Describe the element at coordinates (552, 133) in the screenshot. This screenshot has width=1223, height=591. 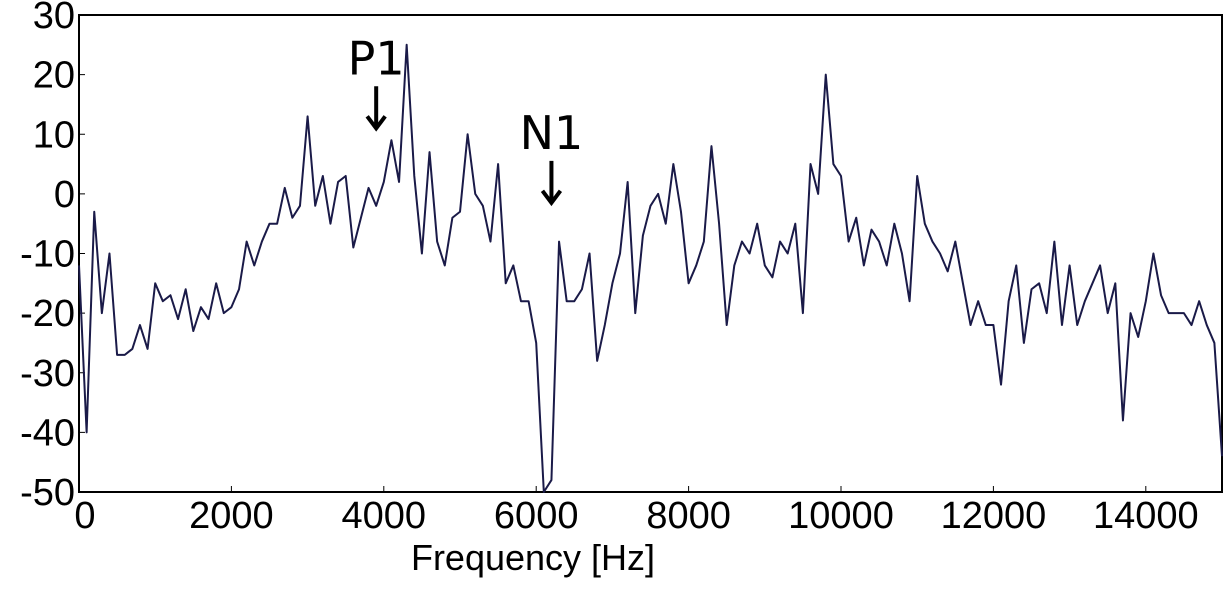
I see `annotation-label: N1` at that location.